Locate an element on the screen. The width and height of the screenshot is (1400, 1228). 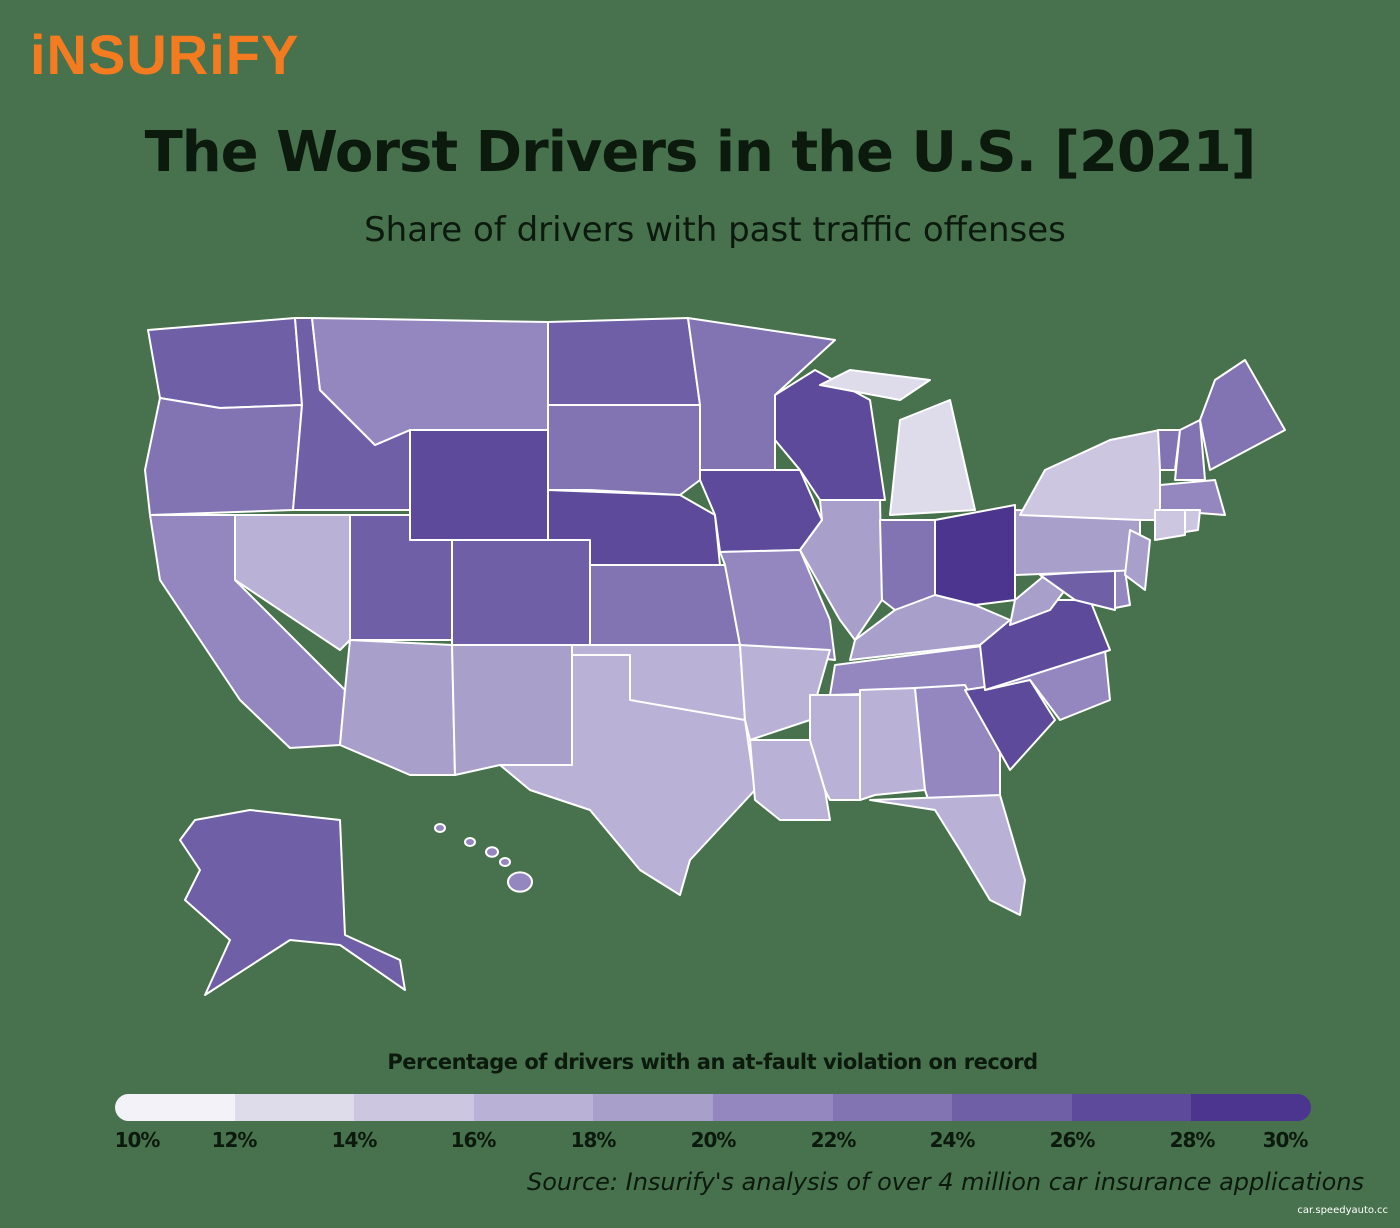
state-ma is located at coordinates (1192, 497).